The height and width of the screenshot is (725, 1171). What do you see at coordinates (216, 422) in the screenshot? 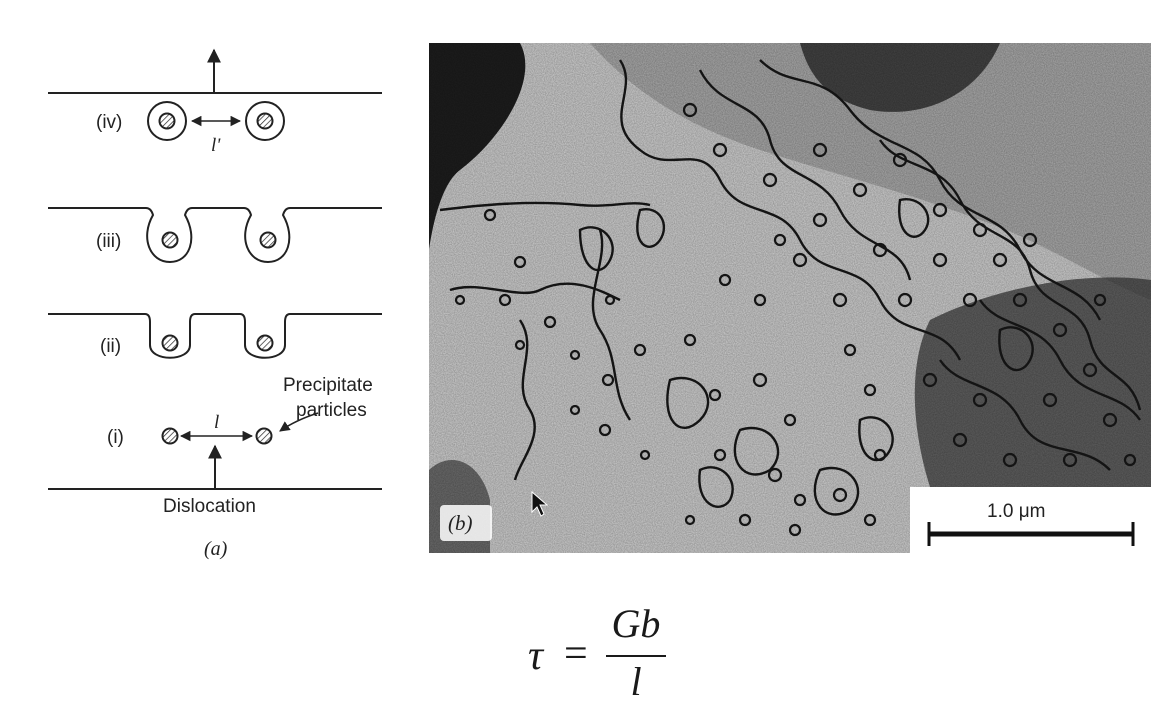
I see `spacing-label-lower: l` at bounding box center [216, 422].